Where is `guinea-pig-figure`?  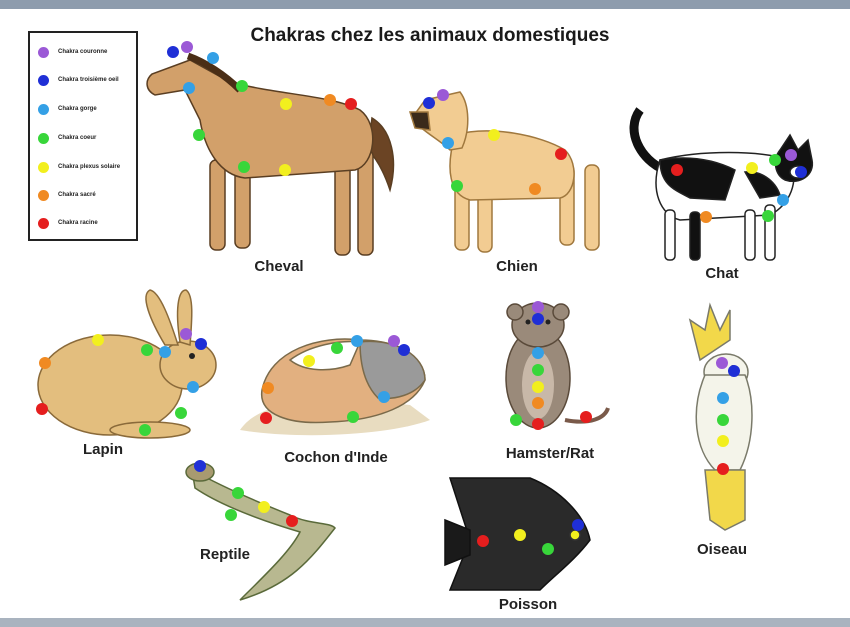
guinea-pig-figure is located at coordinates (335, 387).